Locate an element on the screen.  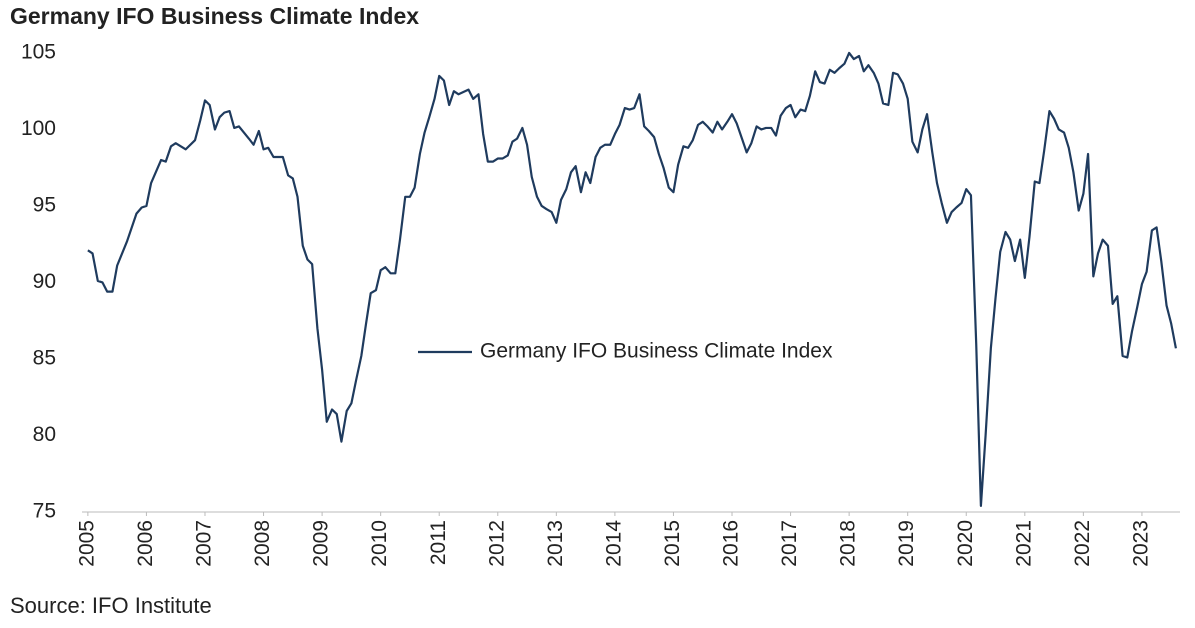
x-tick-label: 2012 is located at coordinates (496, 543).